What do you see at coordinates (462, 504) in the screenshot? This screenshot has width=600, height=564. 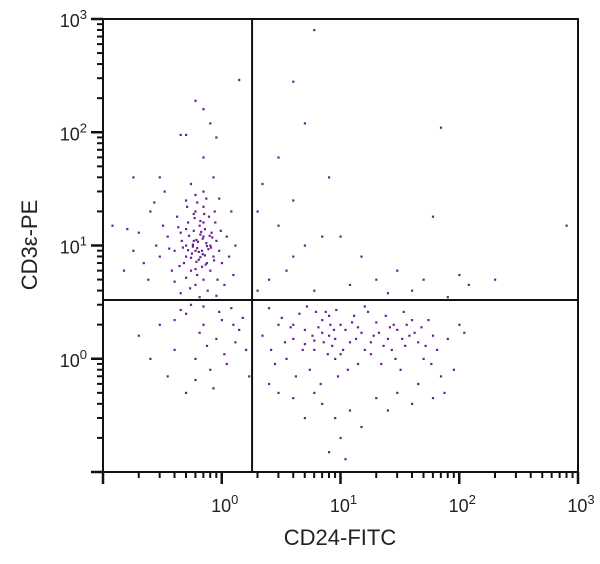 I see `x-tick-label: 102` at bounding box center [462, 504].